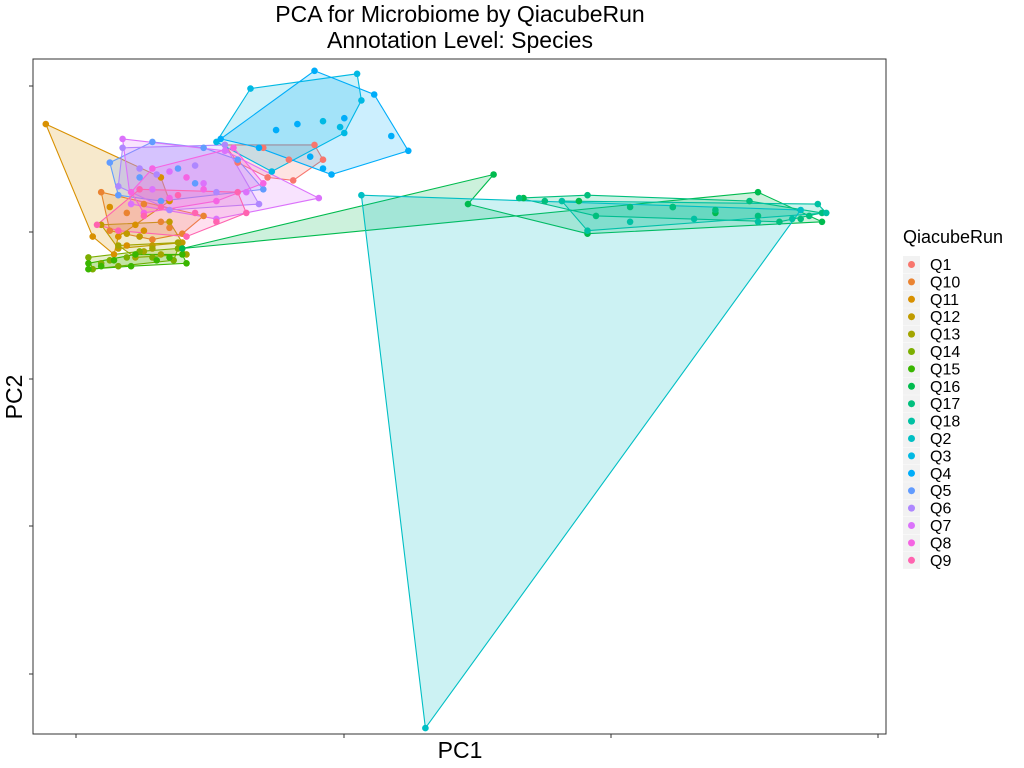  Describe the element at coordinates (14, 397) in the screenshot. I see `y-axis-title: PC2` at that location.